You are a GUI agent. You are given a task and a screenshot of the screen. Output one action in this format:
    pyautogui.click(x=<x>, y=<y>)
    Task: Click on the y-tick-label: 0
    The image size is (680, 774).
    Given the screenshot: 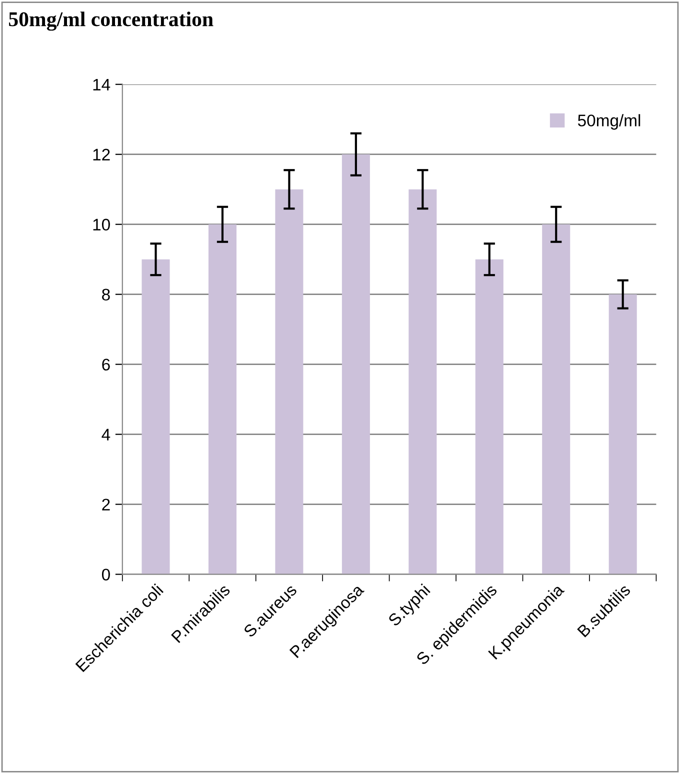 What is the action you would take?
    pyautogui.click(x=106, y=574)
    